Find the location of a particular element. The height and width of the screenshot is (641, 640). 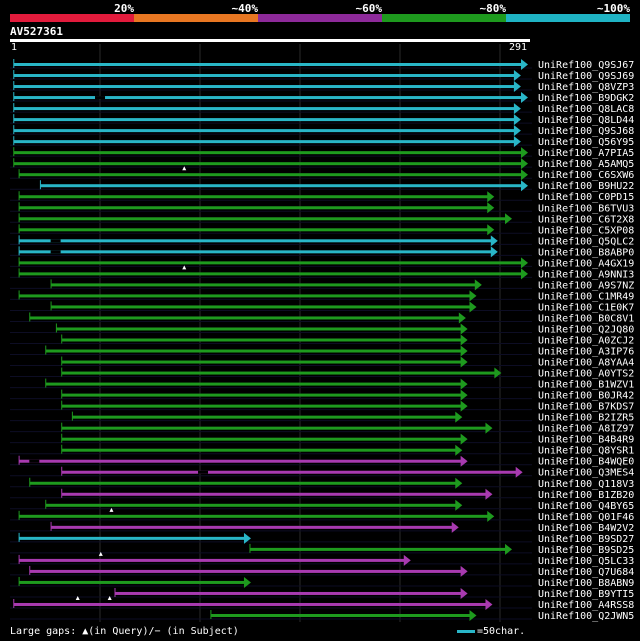

hit-label: UniRef100_A0YTS2 is located at coordinates (586, 374).